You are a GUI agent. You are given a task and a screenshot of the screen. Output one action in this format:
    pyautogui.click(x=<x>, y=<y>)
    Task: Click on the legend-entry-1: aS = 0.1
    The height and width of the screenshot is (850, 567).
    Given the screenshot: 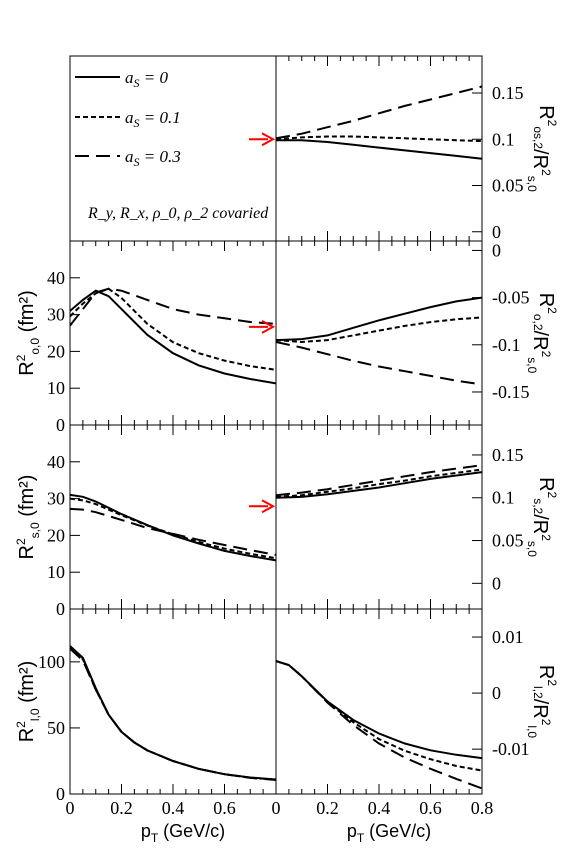 What is the action you would take?
    pyautogui.click(x=153, y=119)
    